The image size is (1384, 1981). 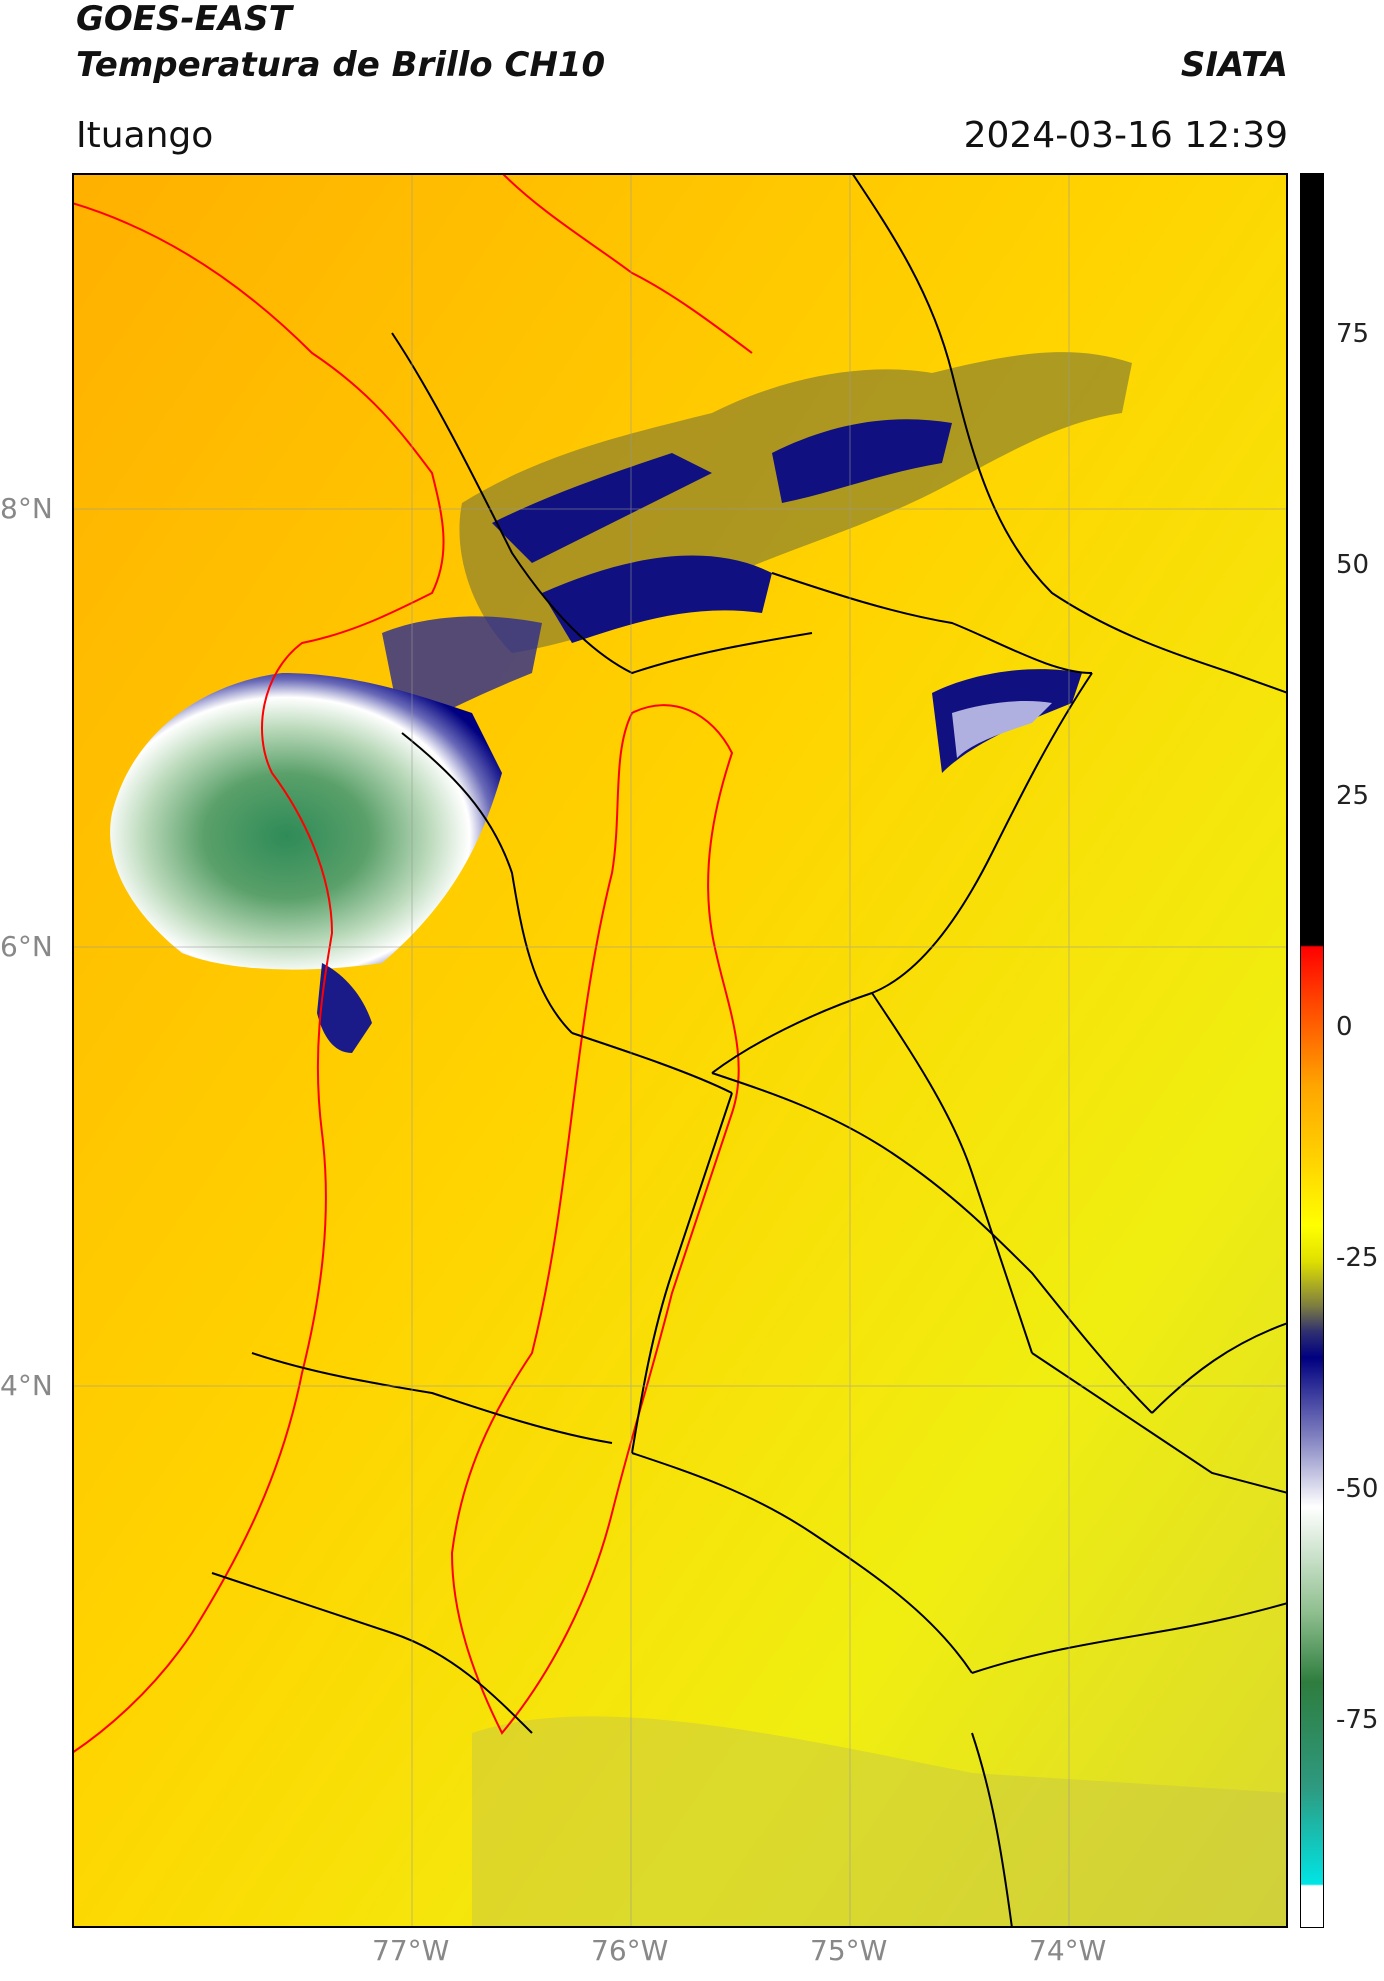 What do you see at coordinates (26, 1385) in the screenshot?
I see `lat-label-4n: 4°N` at bounding box center [26, 1385].